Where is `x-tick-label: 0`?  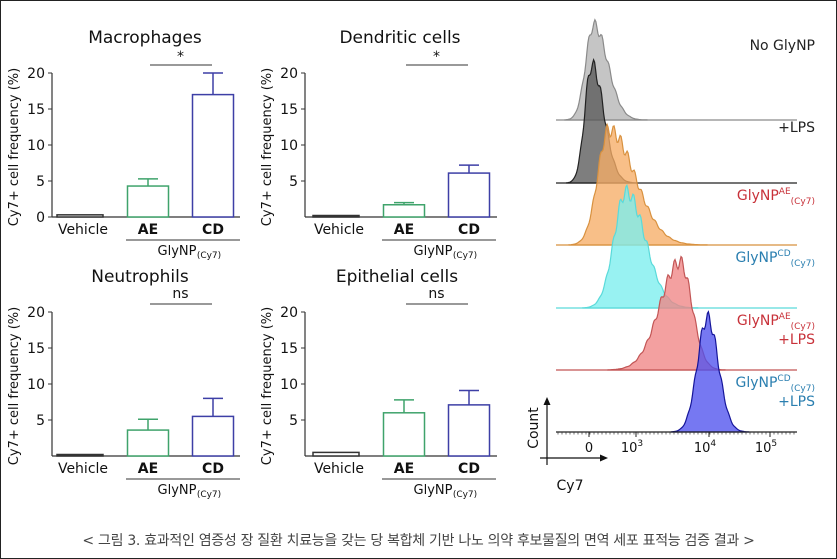 x-tick-label: 0 is located at coordinates (589, 448).